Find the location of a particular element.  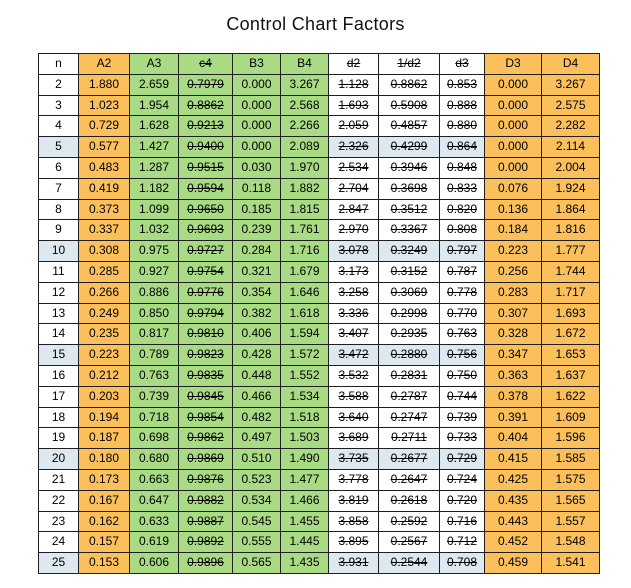

cell-d4: 2.575 is located at coordinates (570, 105).